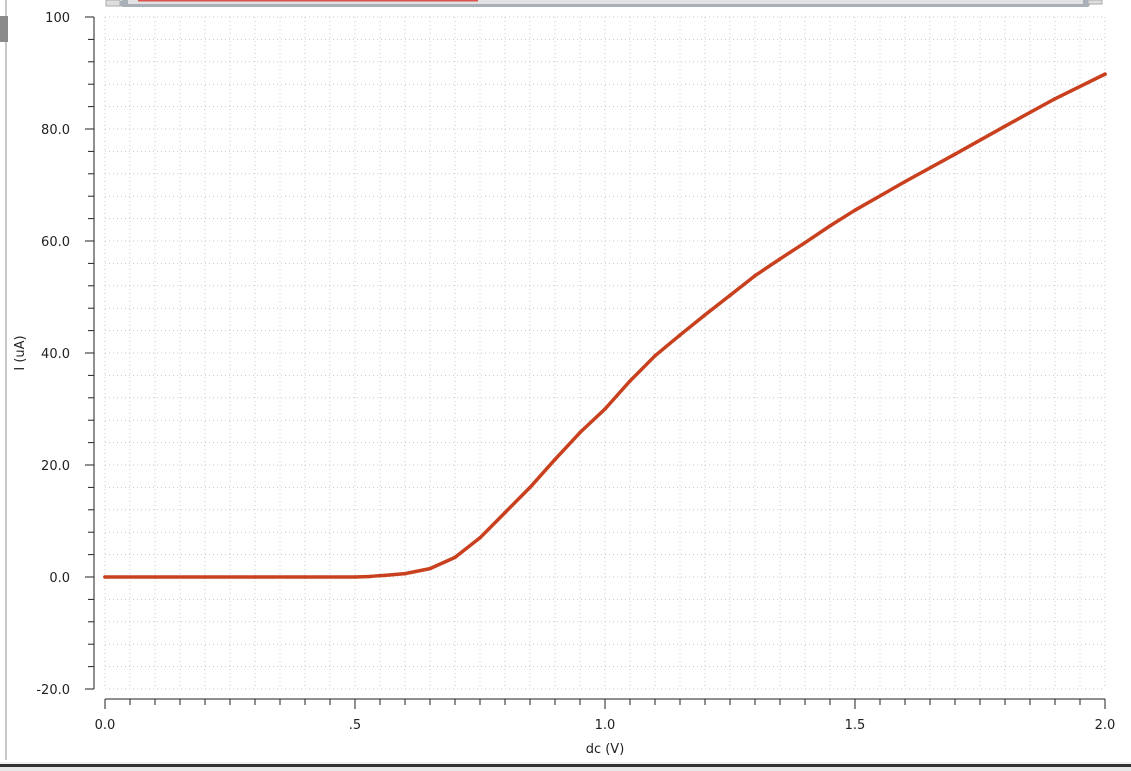  What do you see at coordinates (605, 725) in the screenshot?
I see `x-tick-label: 1.0` at bounding box center [605, 725].